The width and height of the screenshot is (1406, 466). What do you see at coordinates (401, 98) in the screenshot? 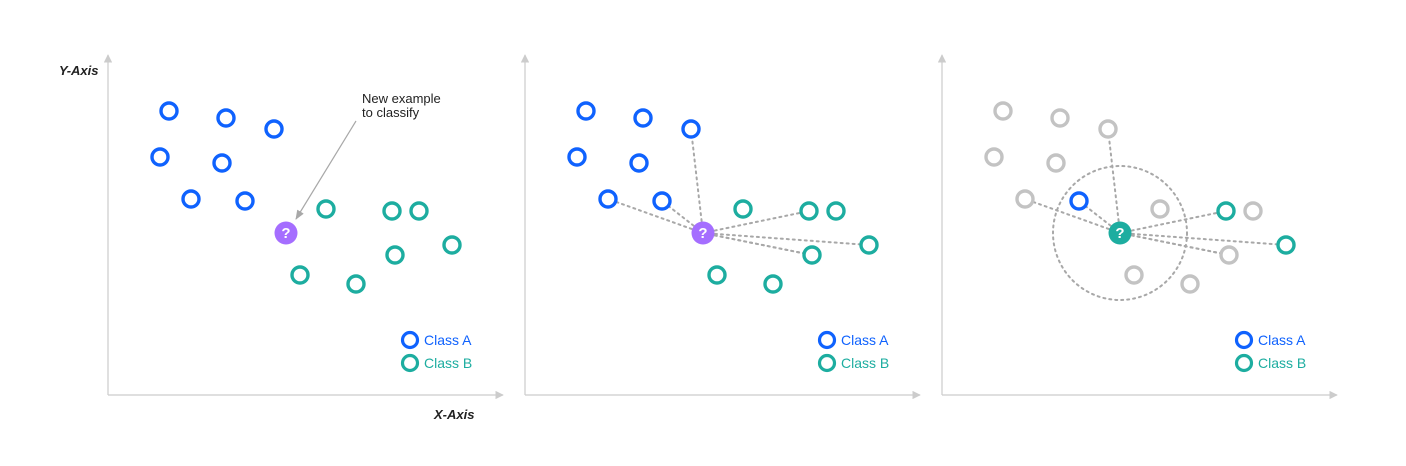
I see `annotation-line-1: New example` at bounding box center [401, 98].